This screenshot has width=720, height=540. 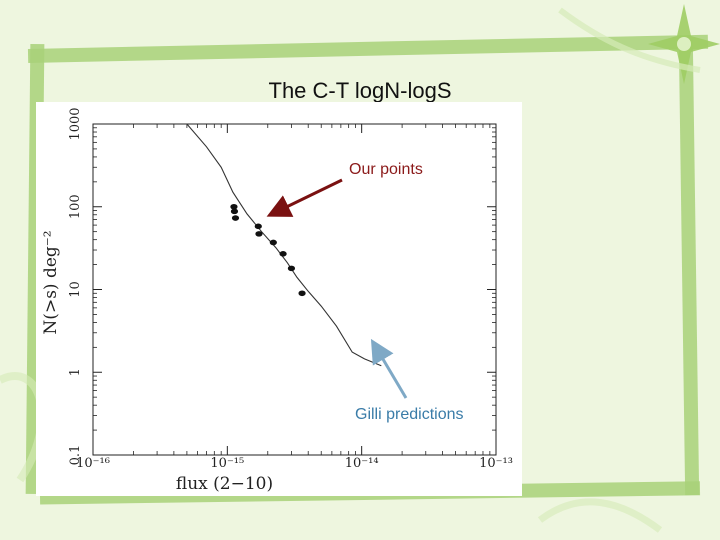 What do you see at coordinates (684, 44) in the screenshot?
I see `star-decoration-icon` at bounding box center [684, 44].